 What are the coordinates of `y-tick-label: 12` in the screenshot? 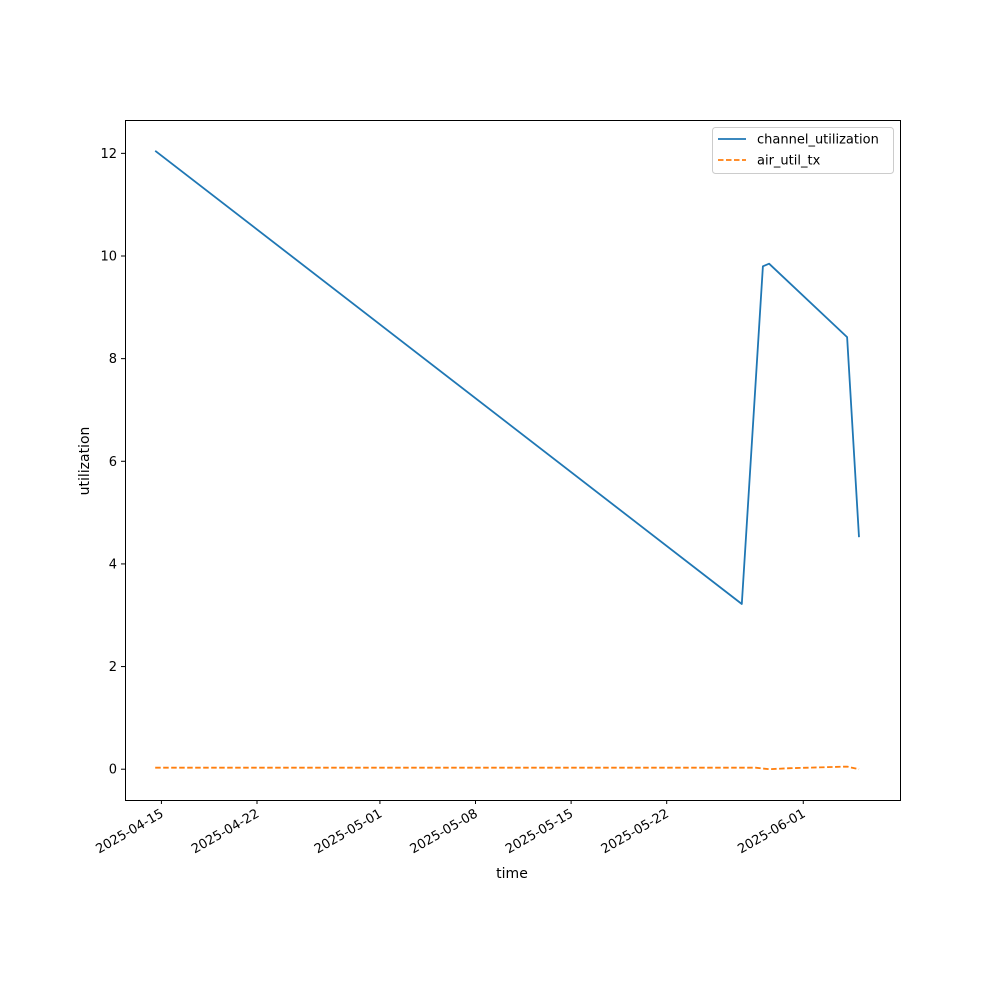 It's located at (108, 154).